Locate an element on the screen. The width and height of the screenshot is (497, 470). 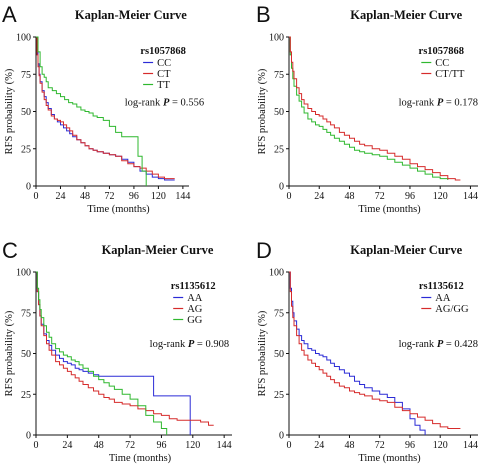
panel-letter: B is located at coordinates (263, 14).